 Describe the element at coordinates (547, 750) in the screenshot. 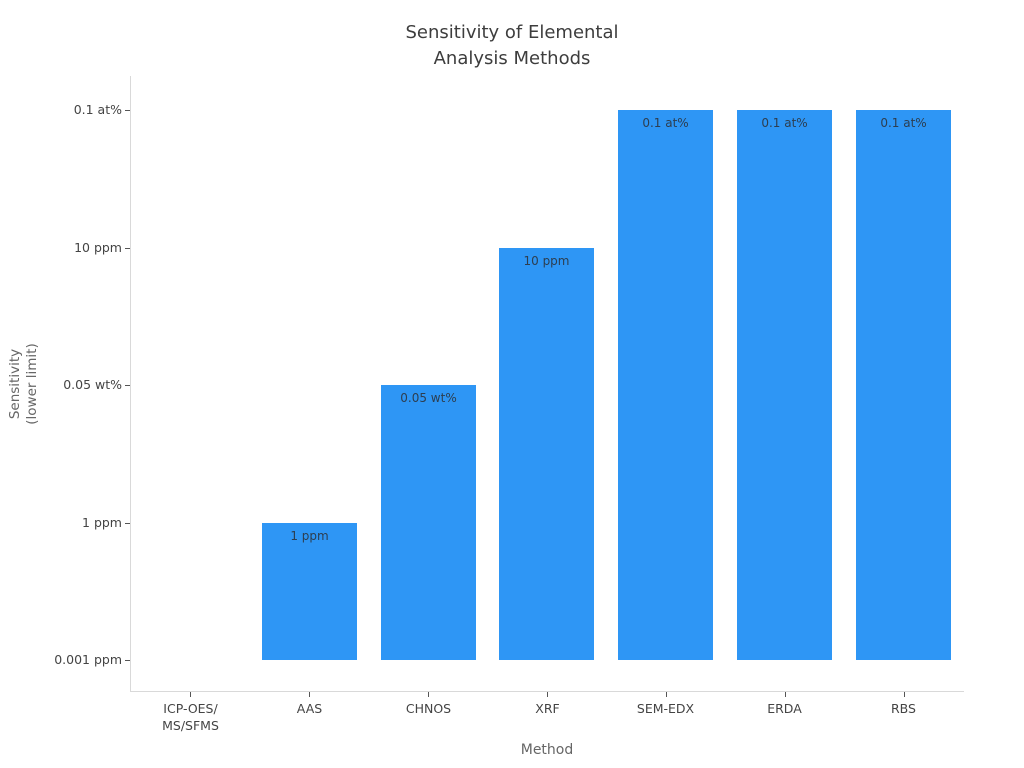

I see `x-axis-title: Method` at that location.